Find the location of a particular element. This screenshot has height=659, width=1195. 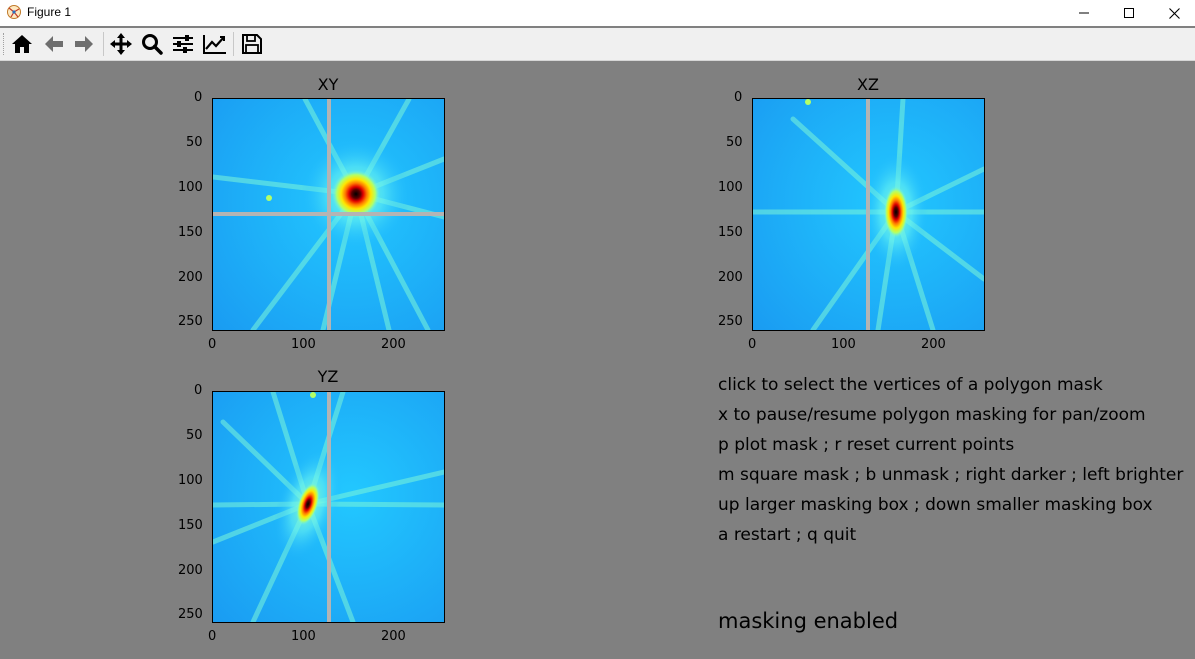

back-button is located at coordinates (54, 44).